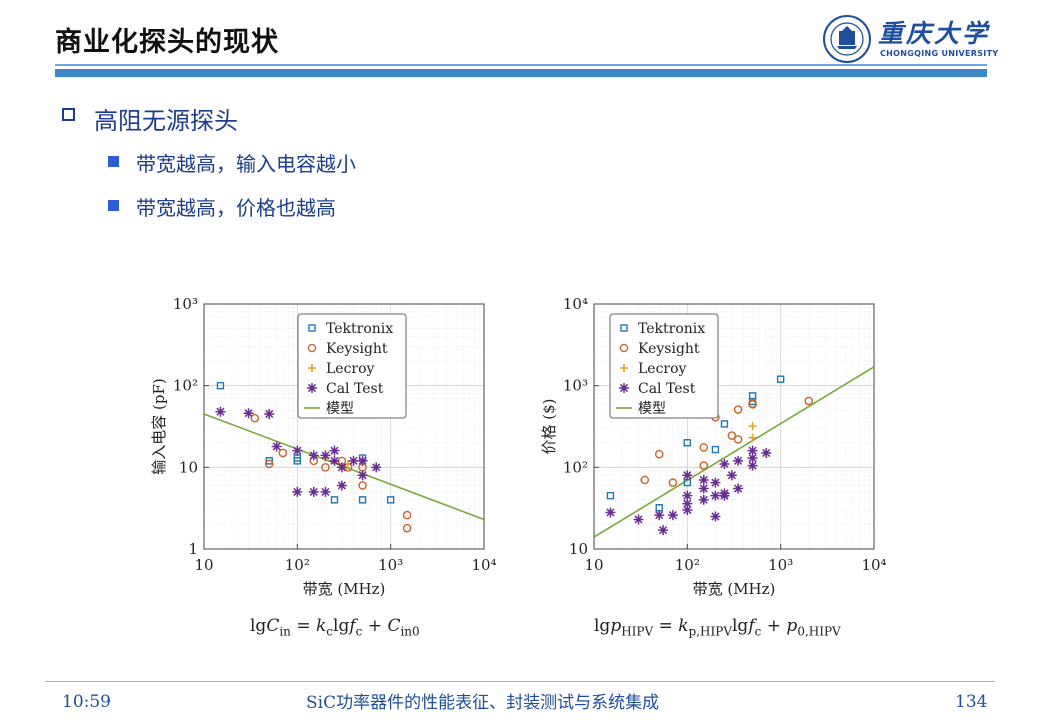 The width and height of the screenshot is (1040, 720). What do you see at coordinates (350, 369) in the screenshot?
I see `legend-label: Lecroy` at bounding box center [350, 369].